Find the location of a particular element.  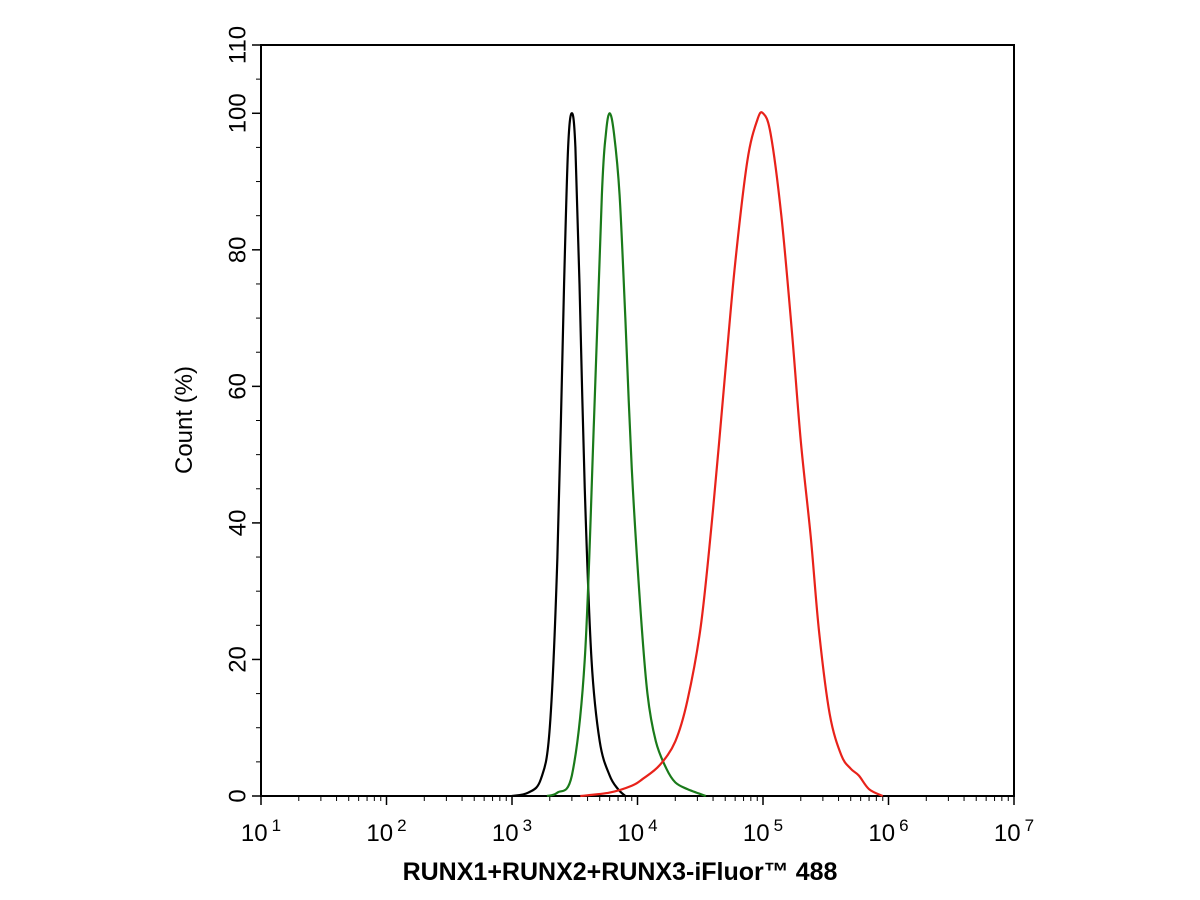

y-tick-label: 80 is located at coordinates (237, 249).